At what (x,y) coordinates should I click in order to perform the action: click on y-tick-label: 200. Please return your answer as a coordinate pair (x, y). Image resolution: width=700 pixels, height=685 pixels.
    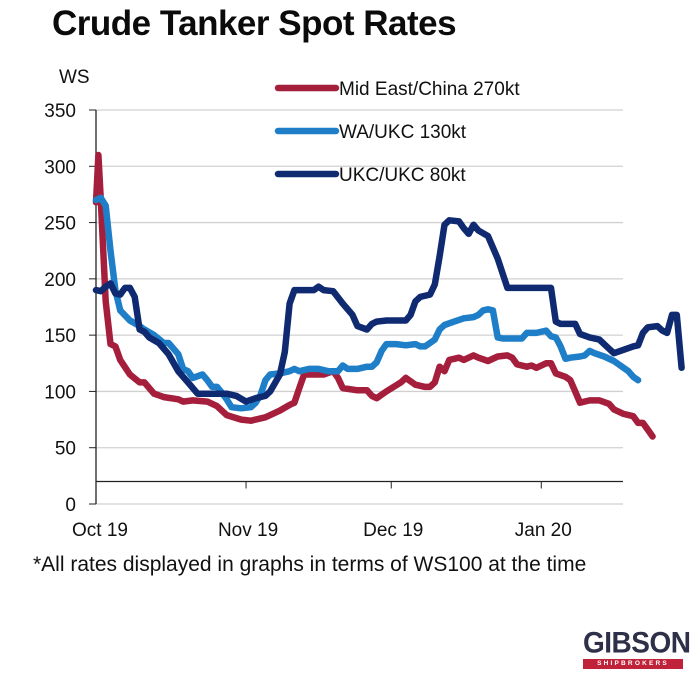
    Looking at the image, I should click on (60, 280).